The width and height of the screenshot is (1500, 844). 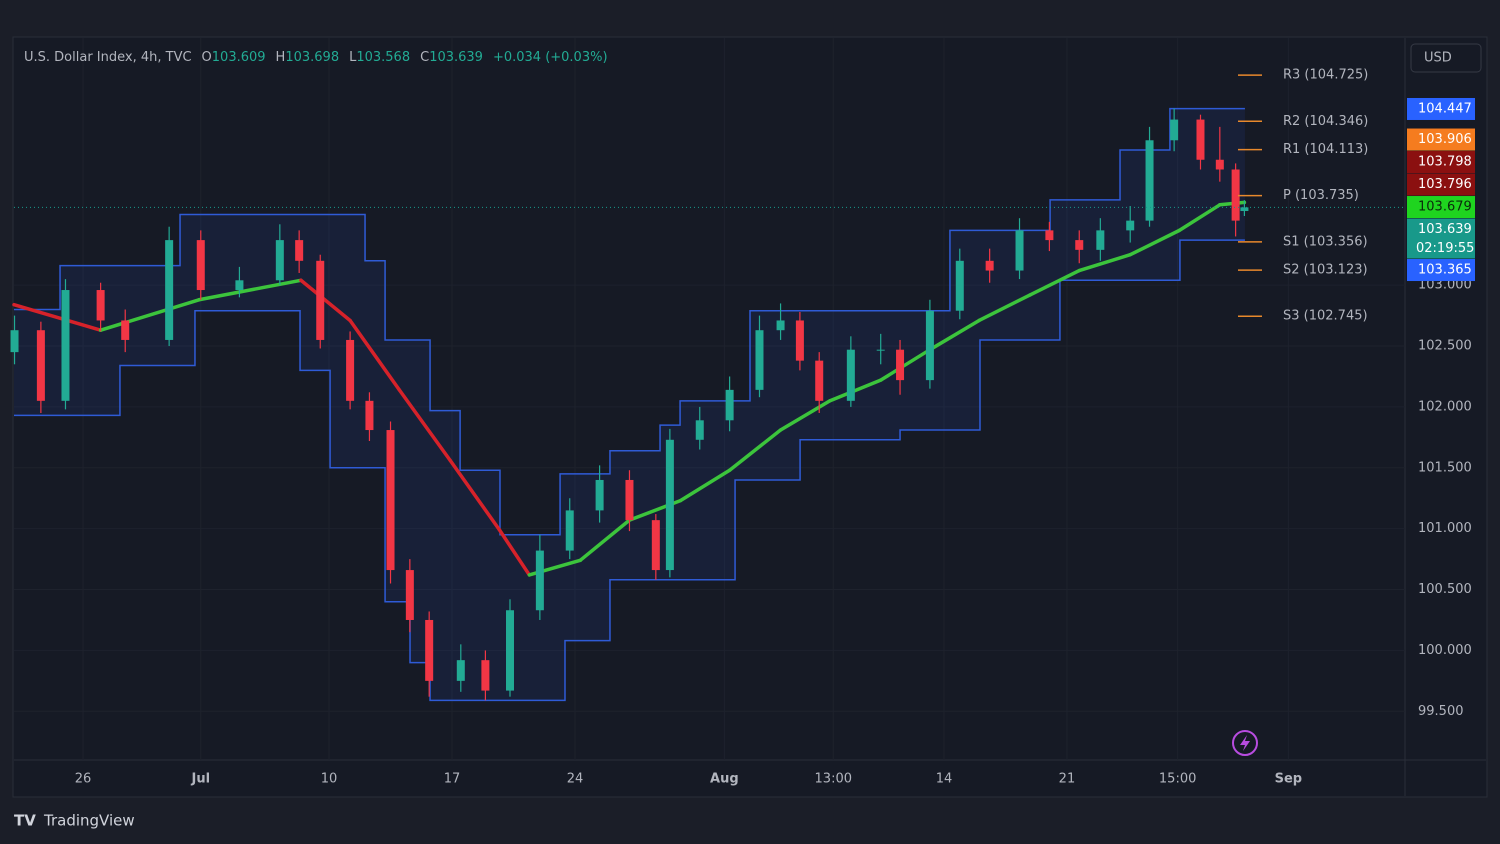 I want to click on alert-icon, so click(x=1245, y=743).